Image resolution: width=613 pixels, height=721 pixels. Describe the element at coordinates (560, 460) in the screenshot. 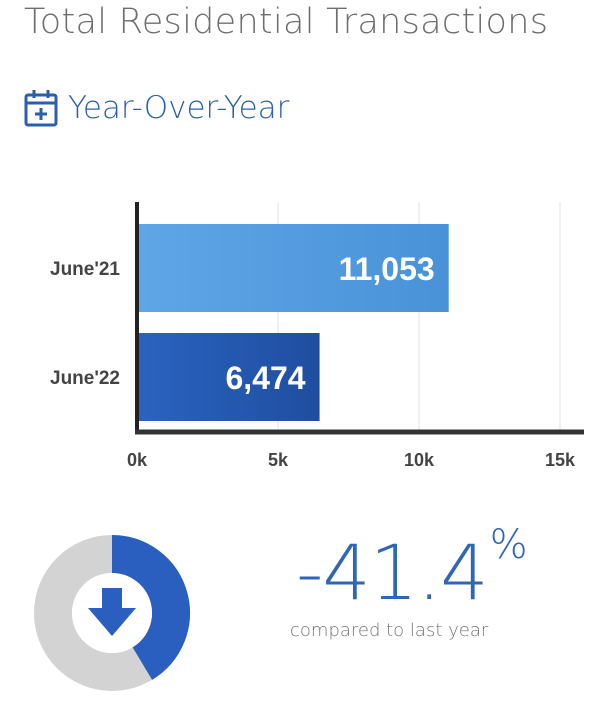

I see `x-tick-label: 15k` at that location.